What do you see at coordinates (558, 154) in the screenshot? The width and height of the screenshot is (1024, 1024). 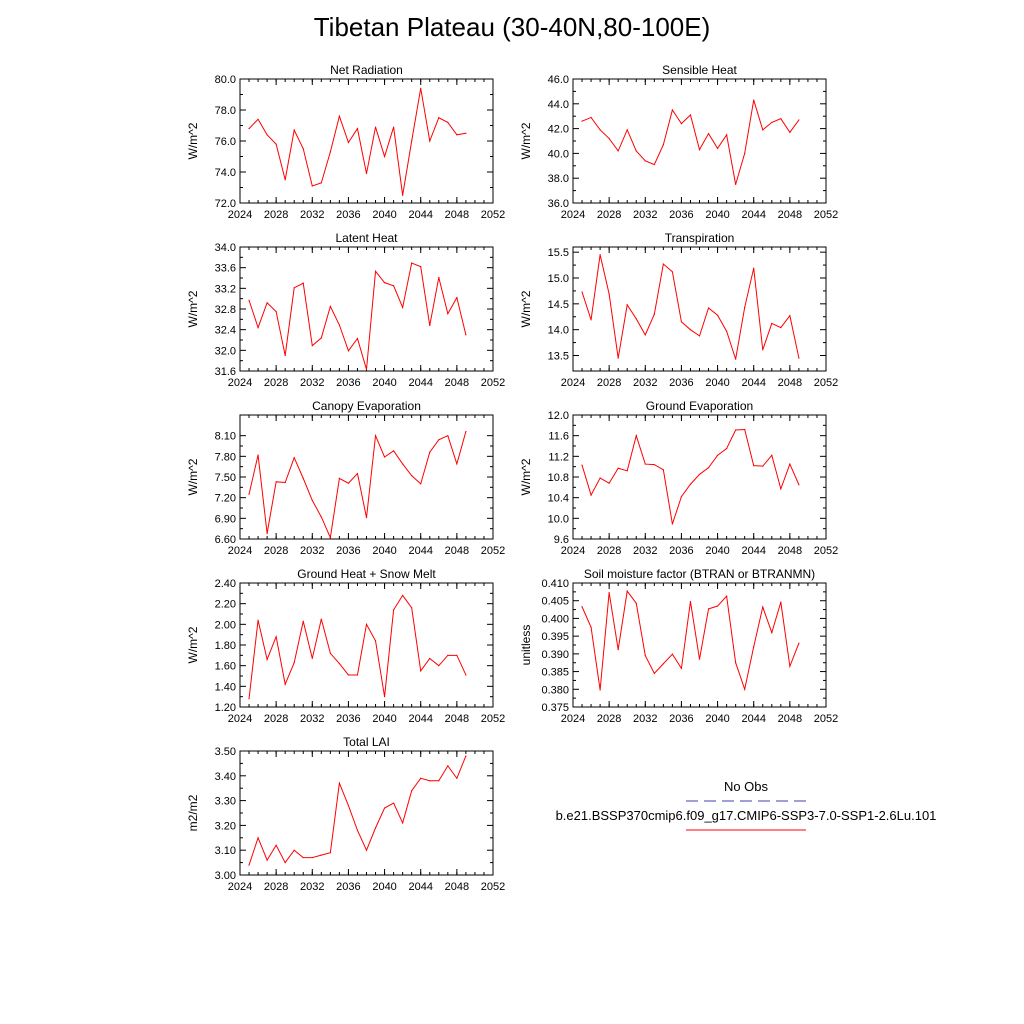 I see `y-tick-label: 40.0` at bounding box center [558, 154].